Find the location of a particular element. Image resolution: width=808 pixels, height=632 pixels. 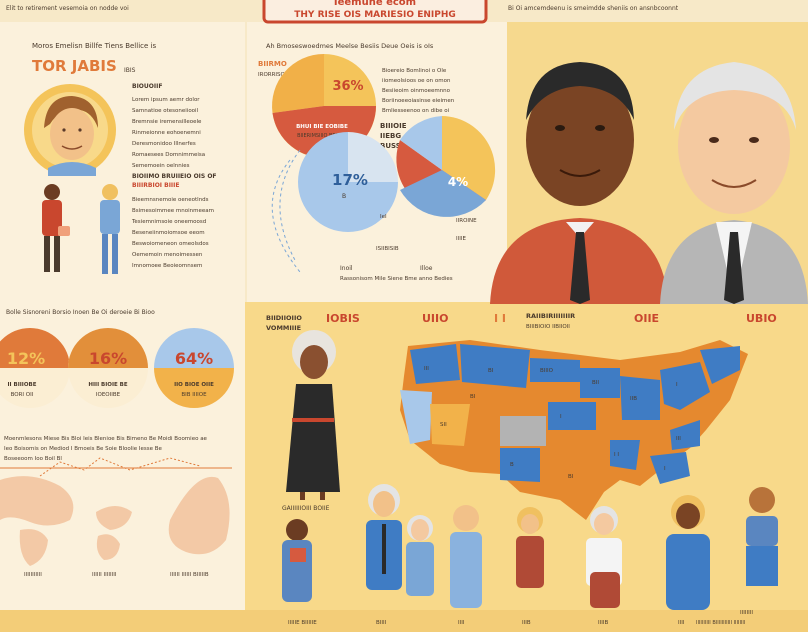

figure-2-leg-right is located at coordinates (115, 254).